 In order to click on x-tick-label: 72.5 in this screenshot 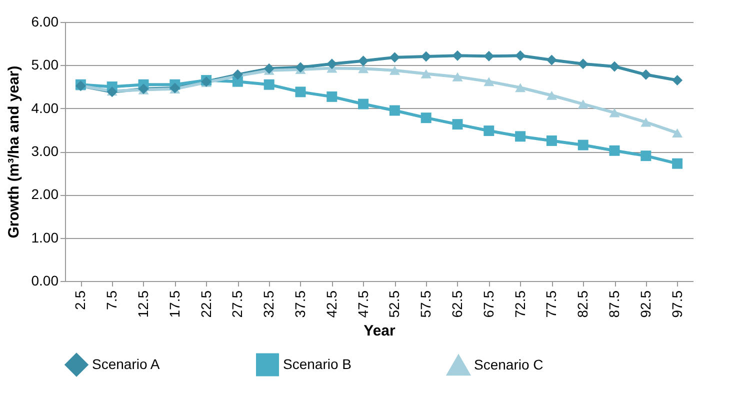, I will do `click(520, 304)`.